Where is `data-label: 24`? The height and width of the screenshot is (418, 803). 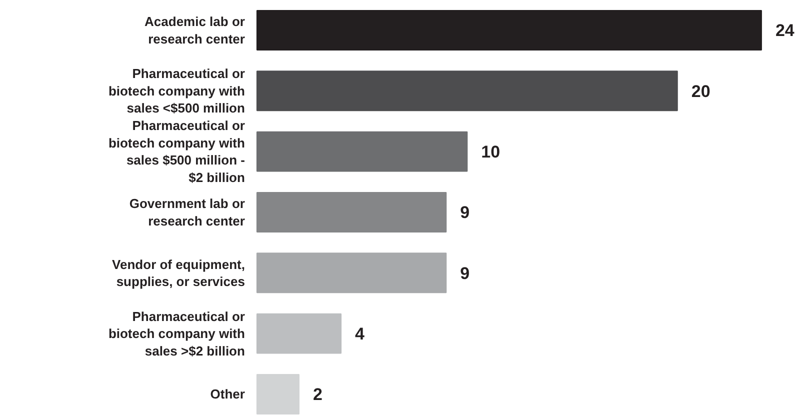
data-label: 24 is located at coordinates (785, 30).